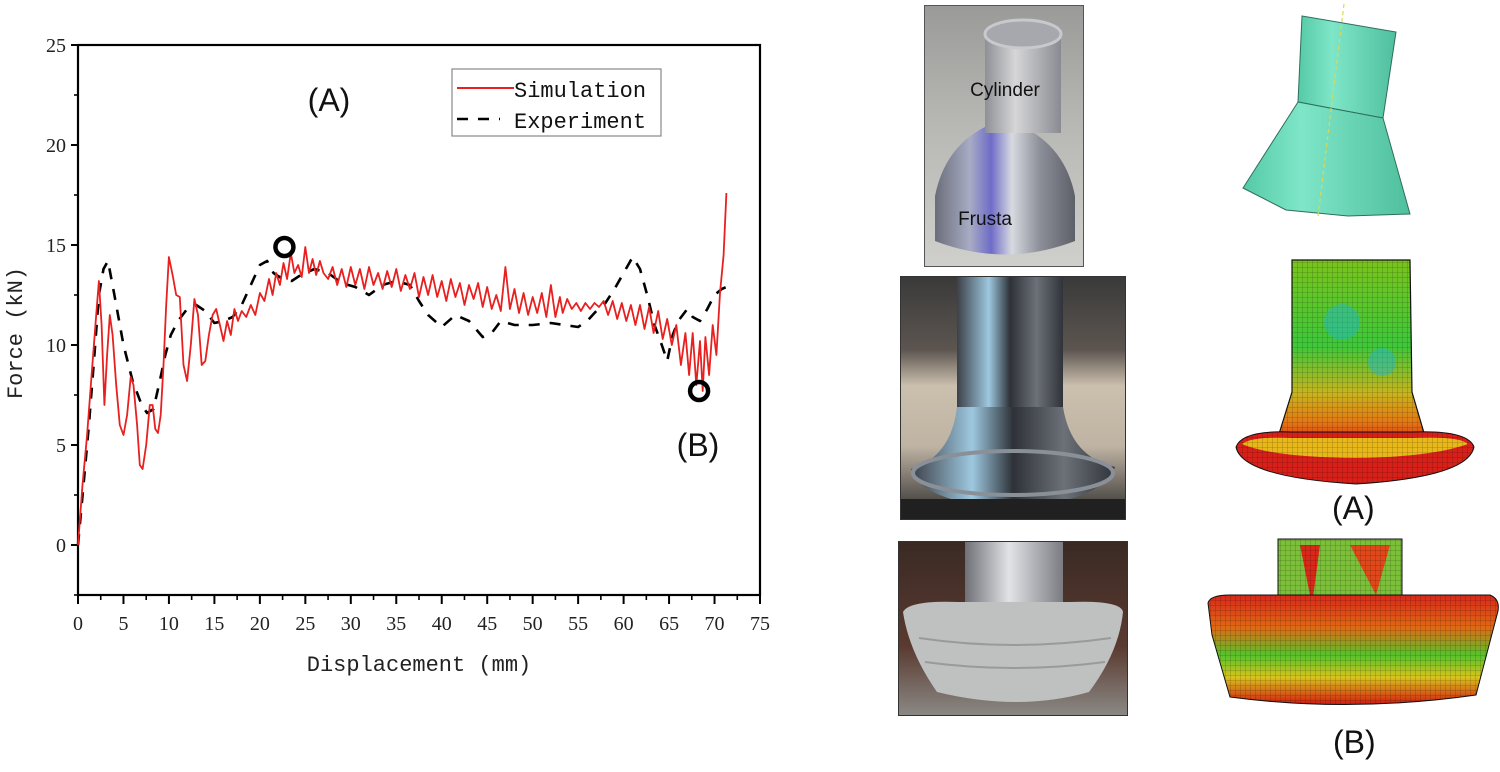 This screenshot has height=772, width=1500. I want to click on specimen-photo: Cylinder Frusta, so click(1004, 136).